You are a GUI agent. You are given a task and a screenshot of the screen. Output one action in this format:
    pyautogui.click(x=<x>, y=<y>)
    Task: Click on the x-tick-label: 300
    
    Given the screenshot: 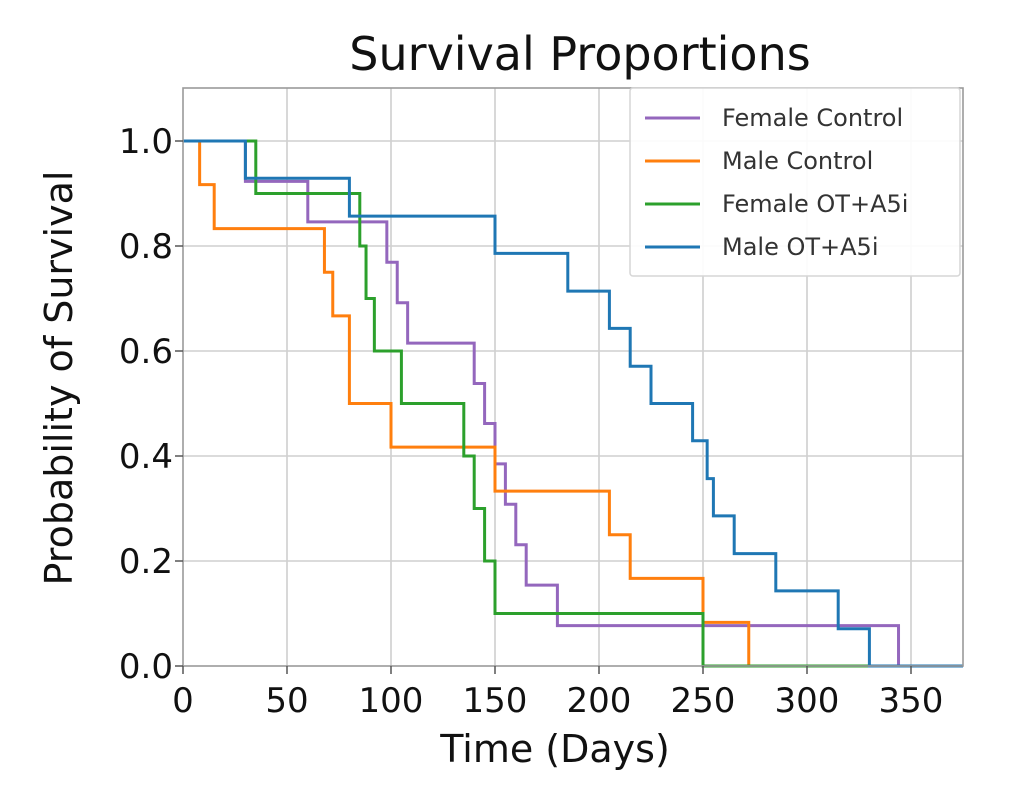 What is the action you would take?
    pyautogui.click(x=807, y=701)
    